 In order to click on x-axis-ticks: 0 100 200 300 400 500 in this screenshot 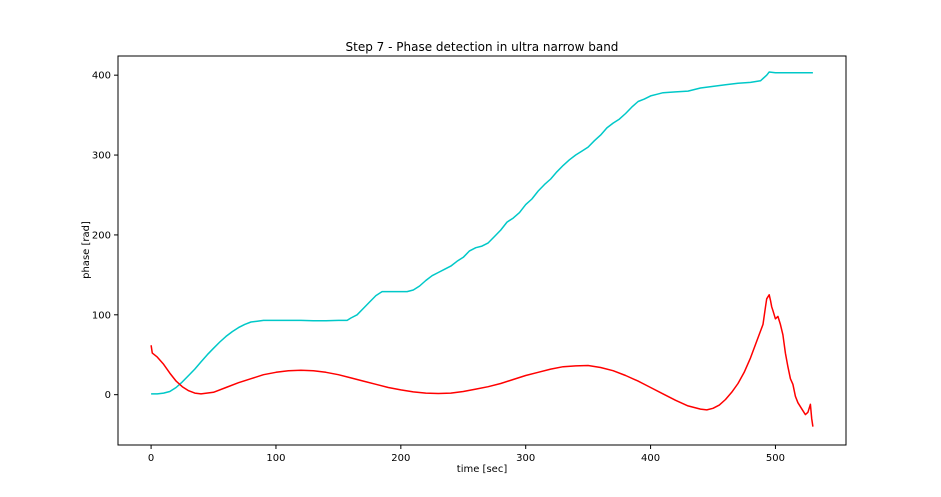, I will do `click(466, 454)`.